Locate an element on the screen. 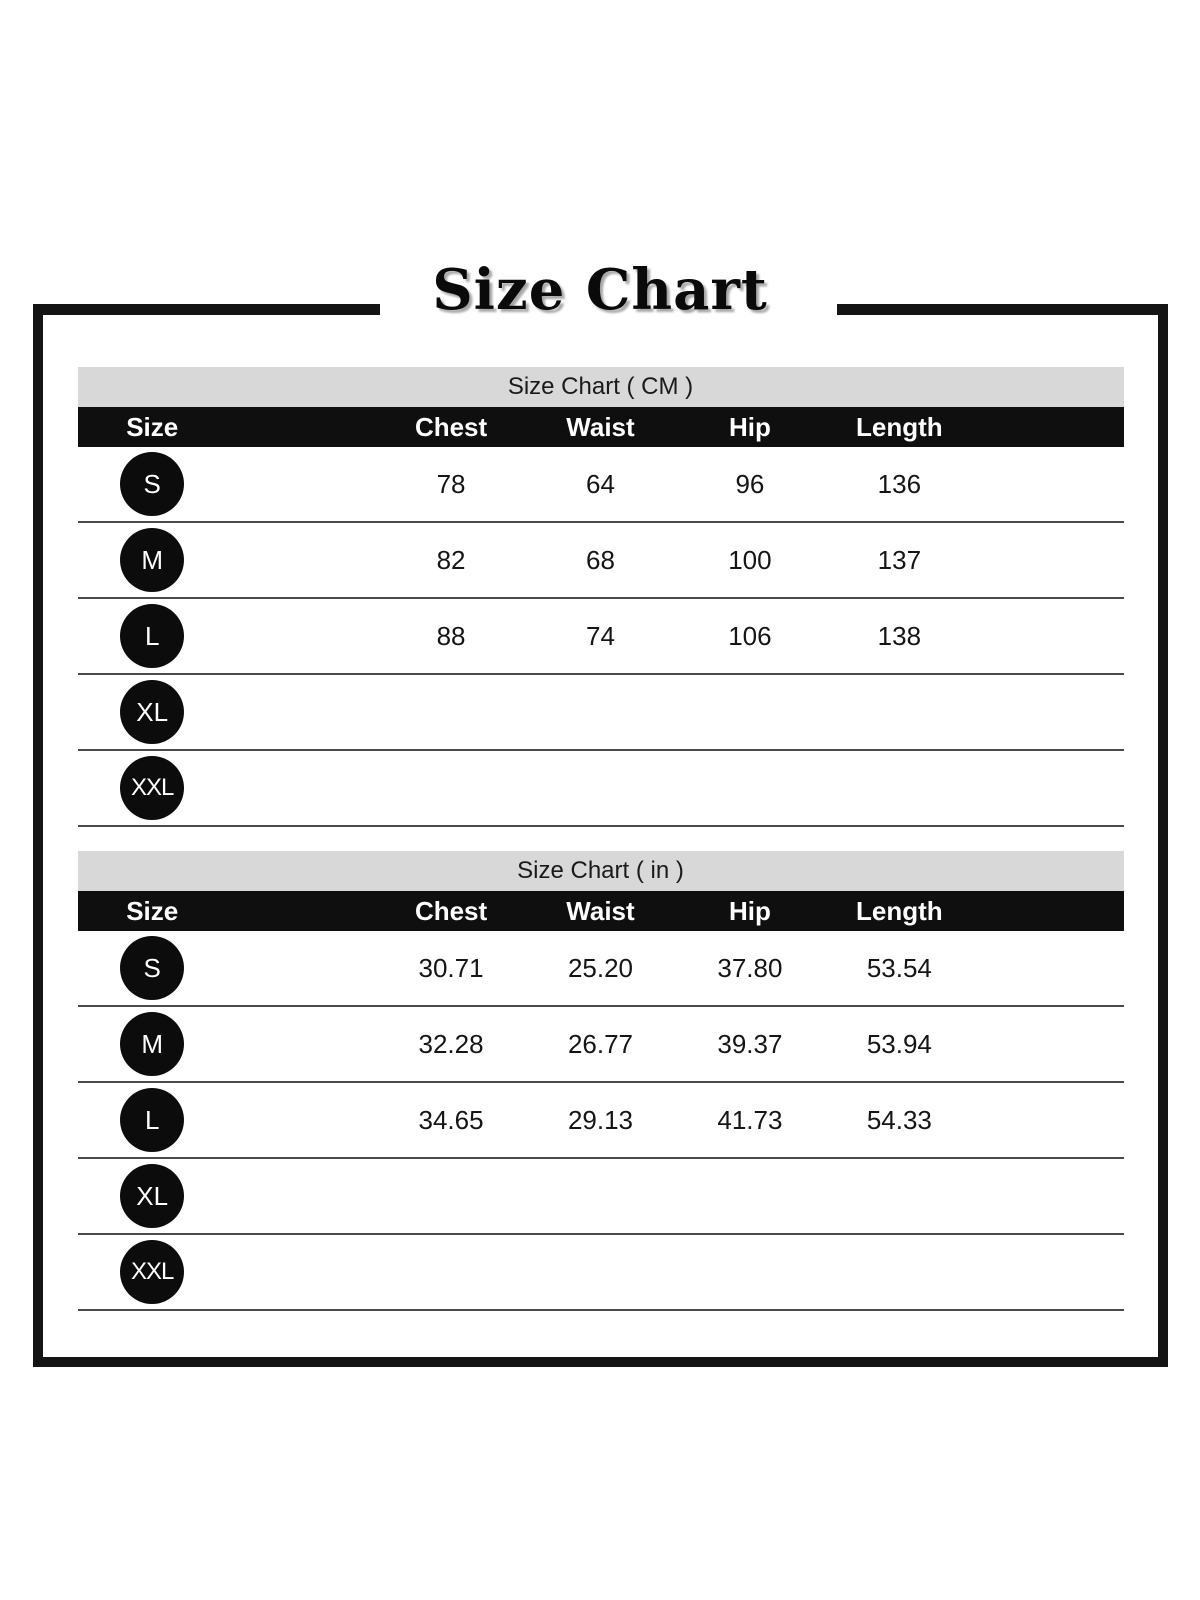  length-value: 53.54 is located at coordinates (899, 967).